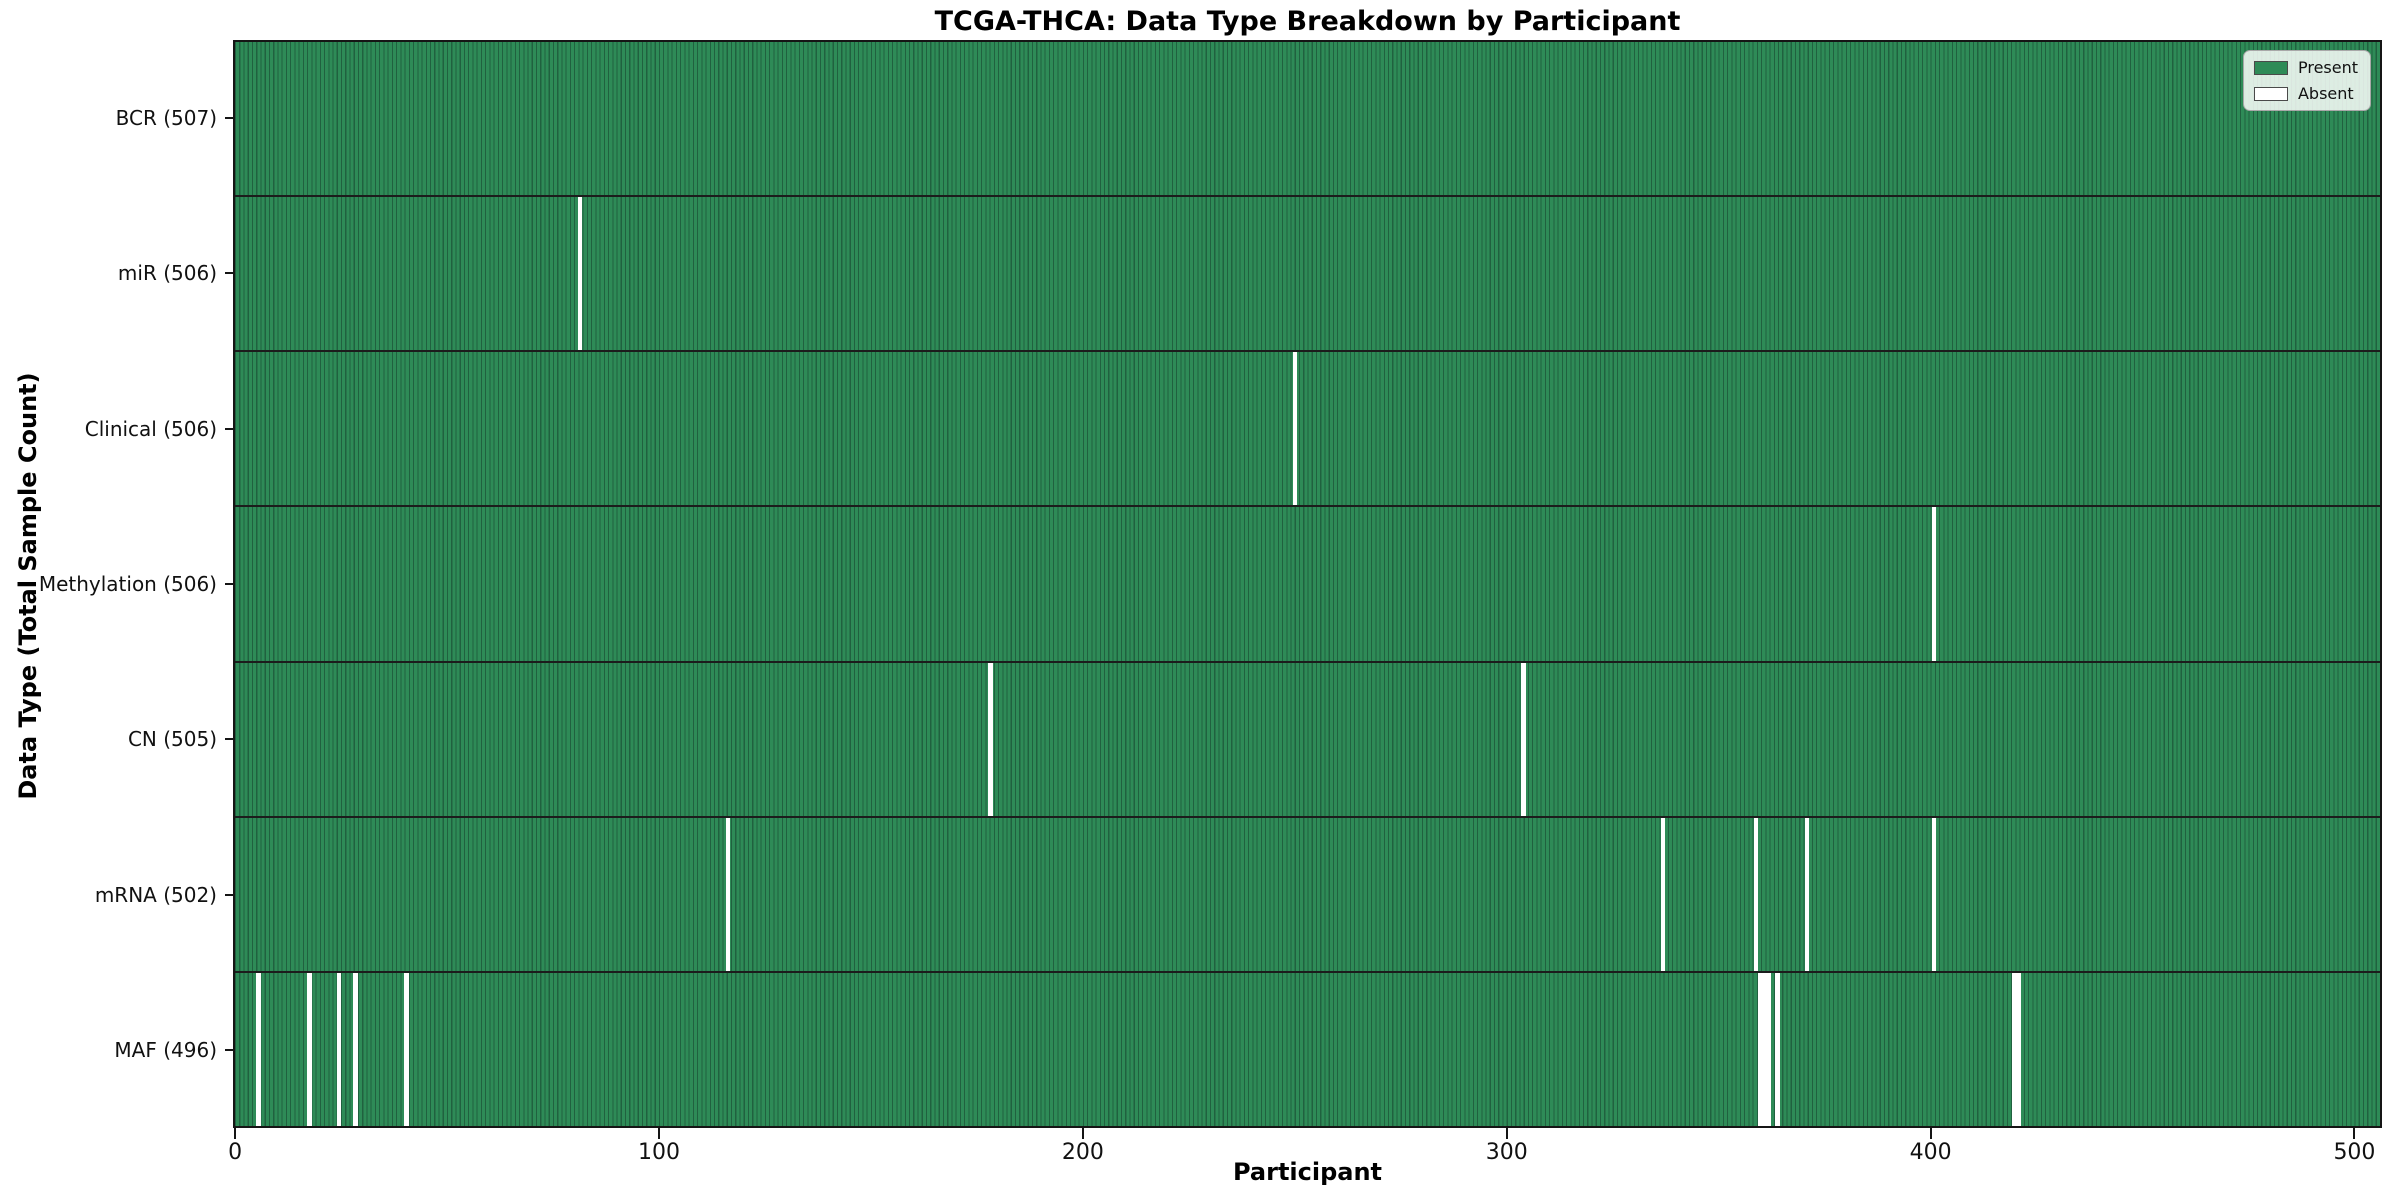  I want to click on x-tick-label-500: 500, so click(2354, 1152).